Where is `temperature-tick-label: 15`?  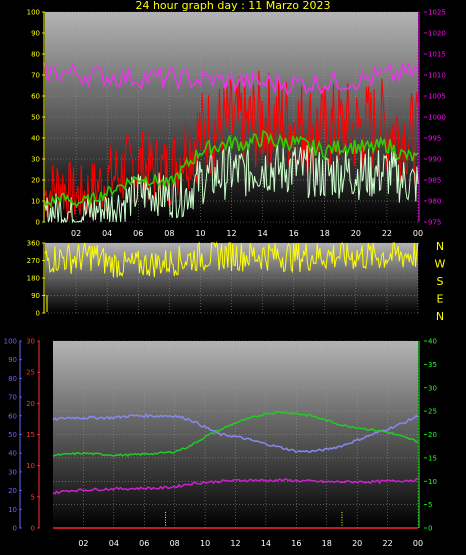
temperature-tick-label: 15 is located at coordinates (432, 458).